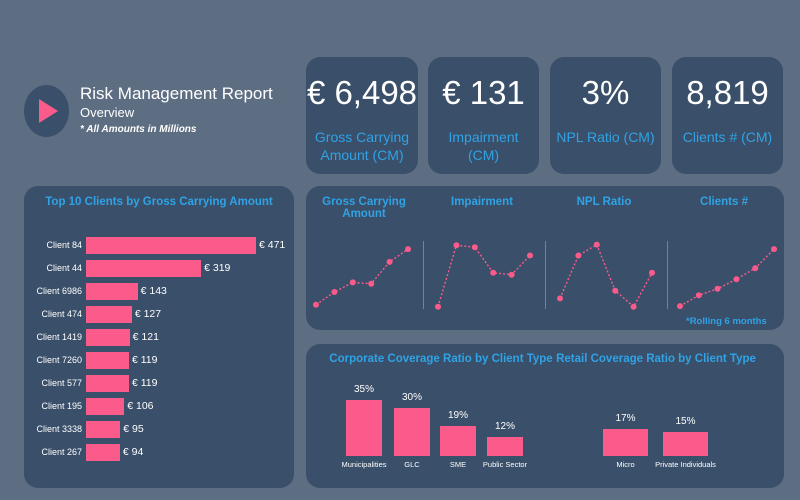 The width and height of the screenshot is (800, 500). I want to click on coverage-value-label: 30%, so click(411, 397).